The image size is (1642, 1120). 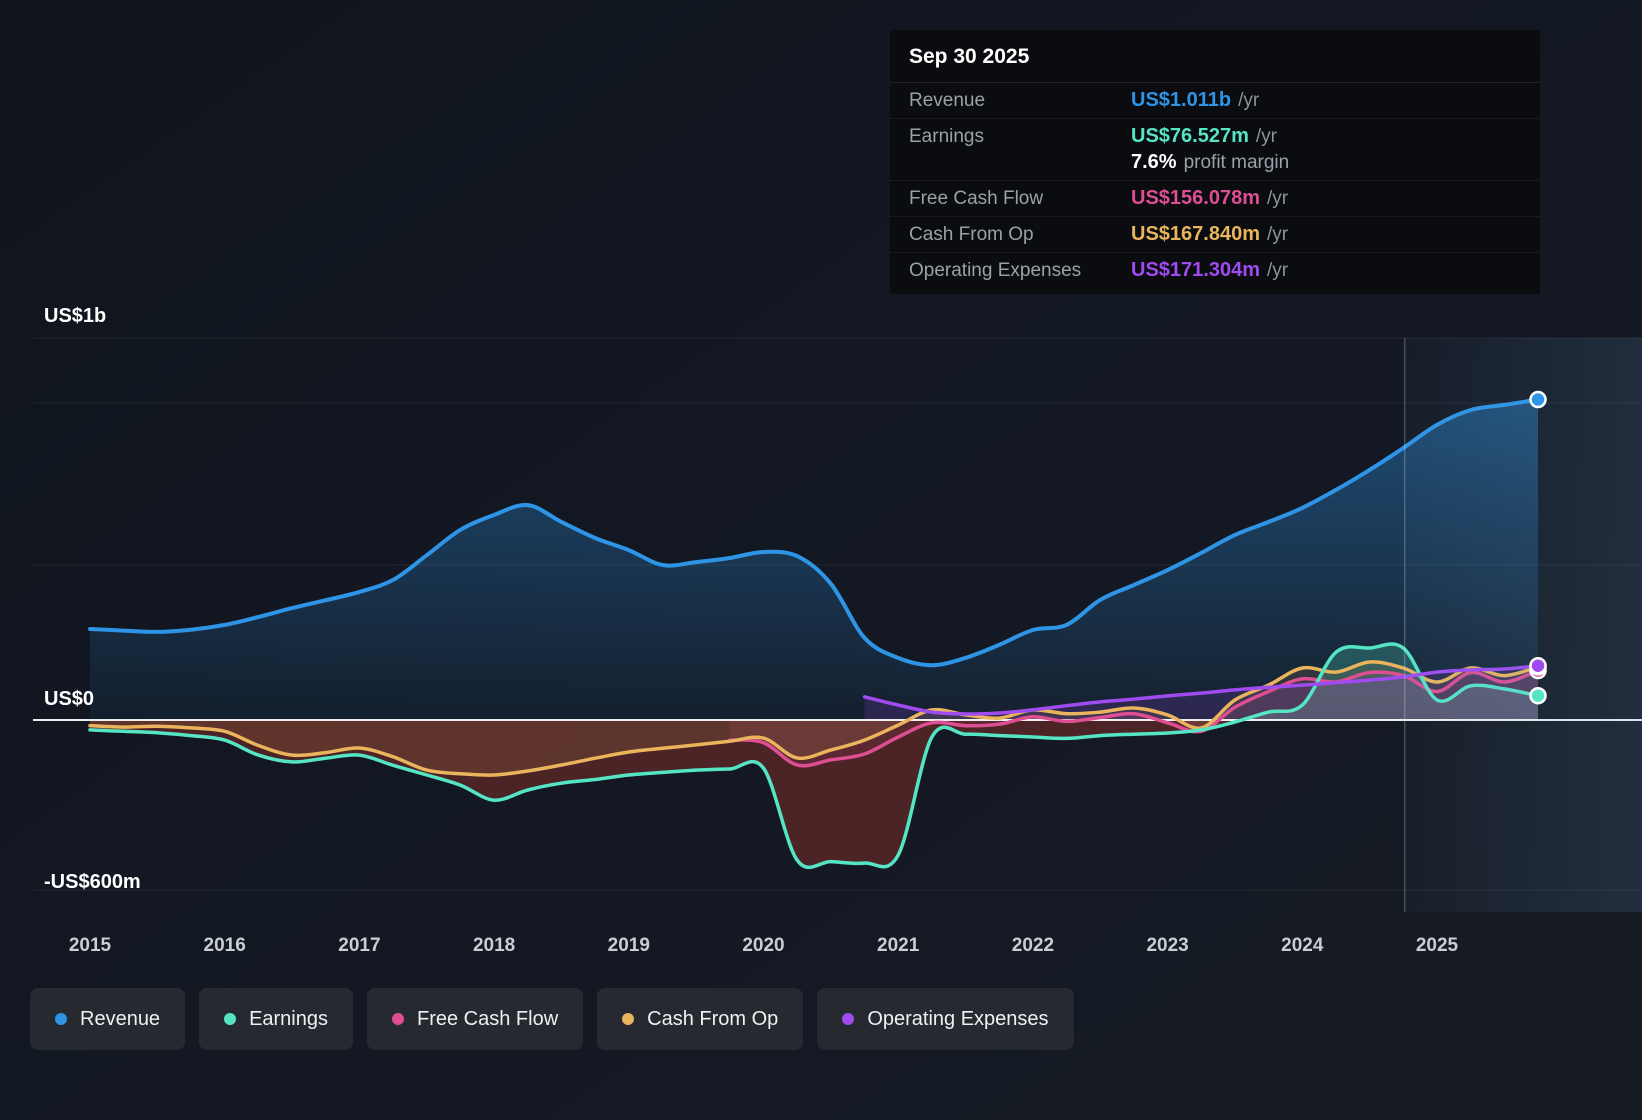 I want to click on tooltip-value-revenue: US$1.011b/yr, so click(x=1195, y=100).